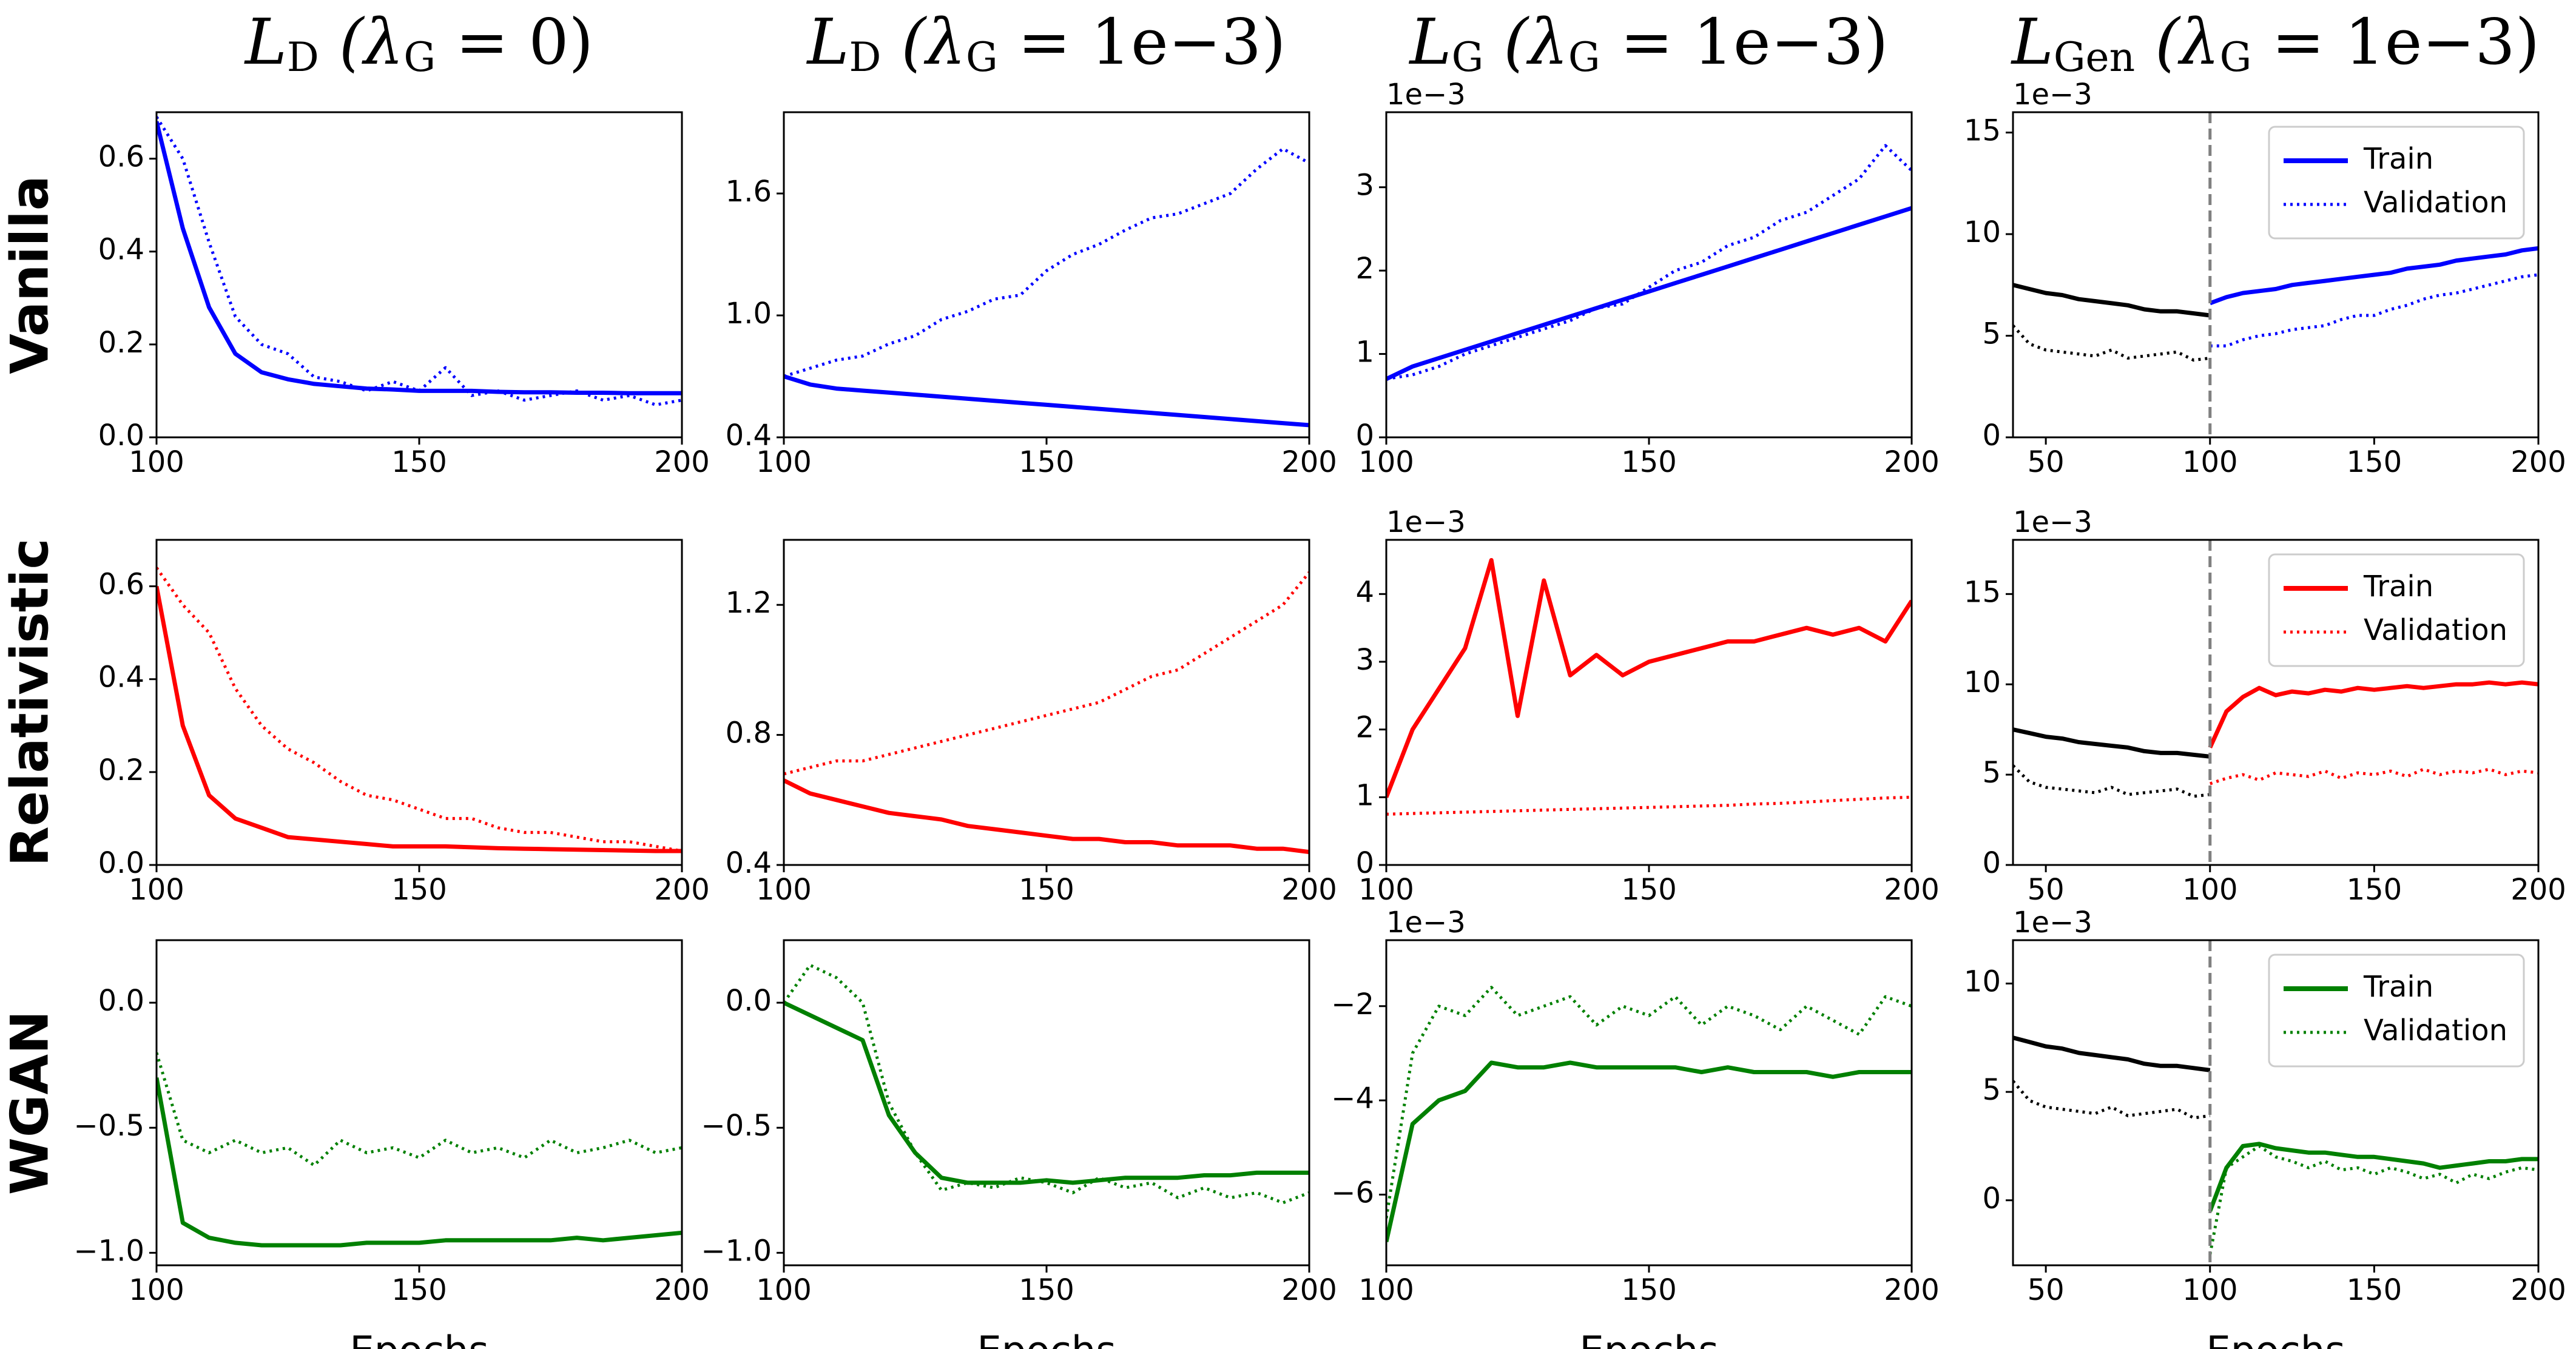 The width and height of the screenshot is (2576, 1349). Describe the element at coordinates (1649, 43) in the screenshot. I see `panel-title: LG (λG = 1e−3)` at that location.